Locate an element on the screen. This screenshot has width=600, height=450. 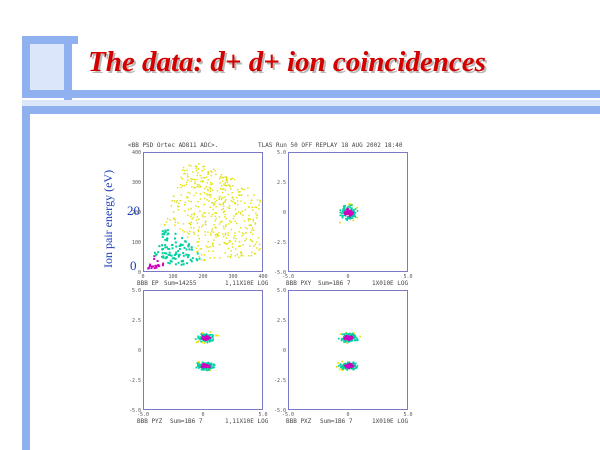
panel-bottom-left-y-tick: 2.5 is located at coordinates (136, 321).